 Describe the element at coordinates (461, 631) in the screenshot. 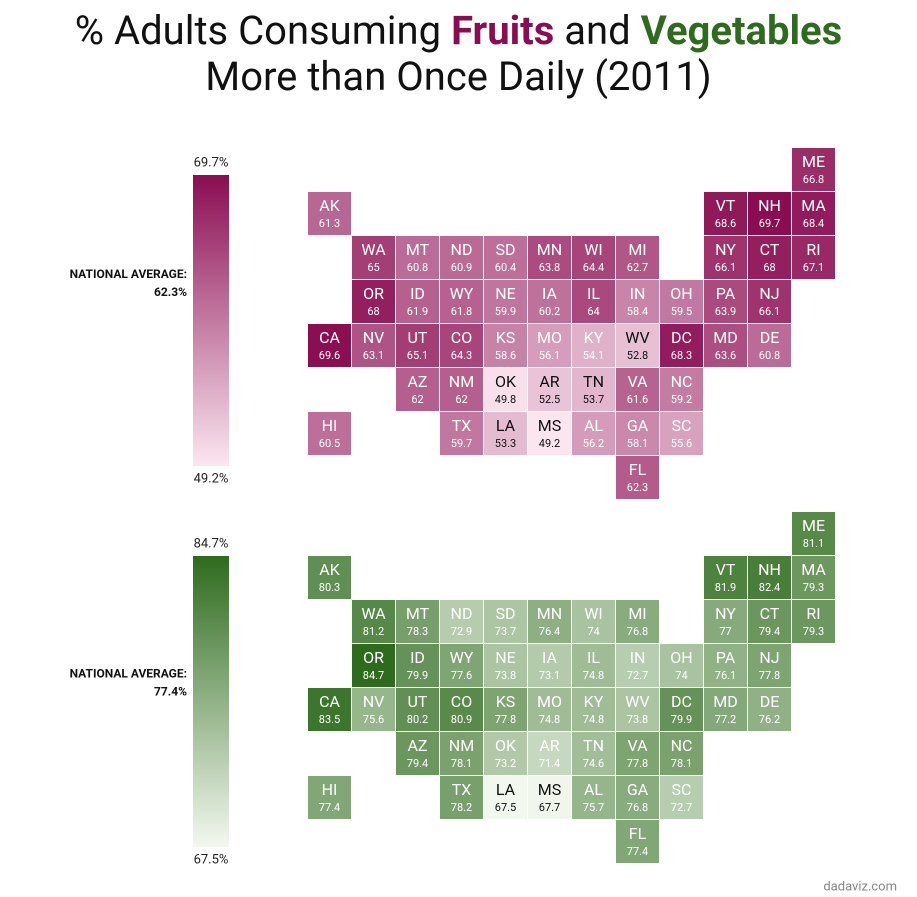

I see `state-value: 72.9` at that location.